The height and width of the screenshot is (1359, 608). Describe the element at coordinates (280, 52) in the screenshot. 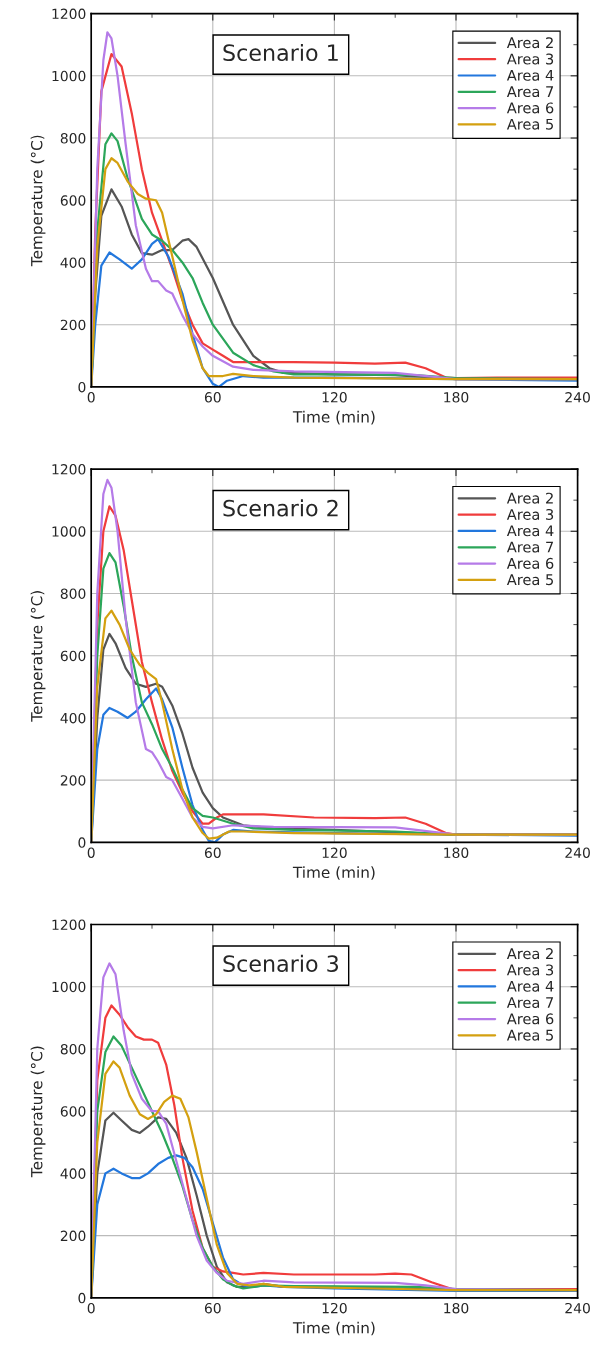

I see `annotation: Scenario 1` at that location.